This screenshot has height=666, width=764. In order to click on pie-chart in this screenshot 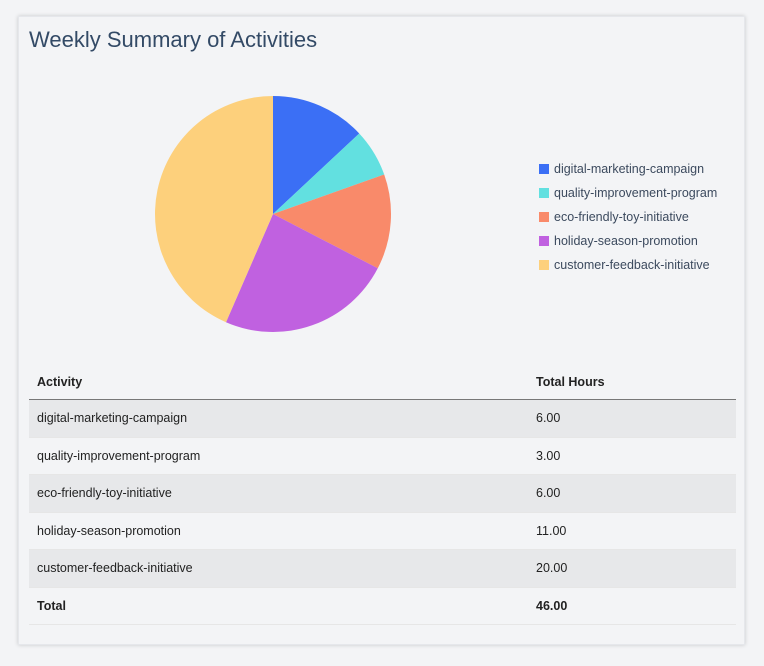, I will do `click(273, 214)`.